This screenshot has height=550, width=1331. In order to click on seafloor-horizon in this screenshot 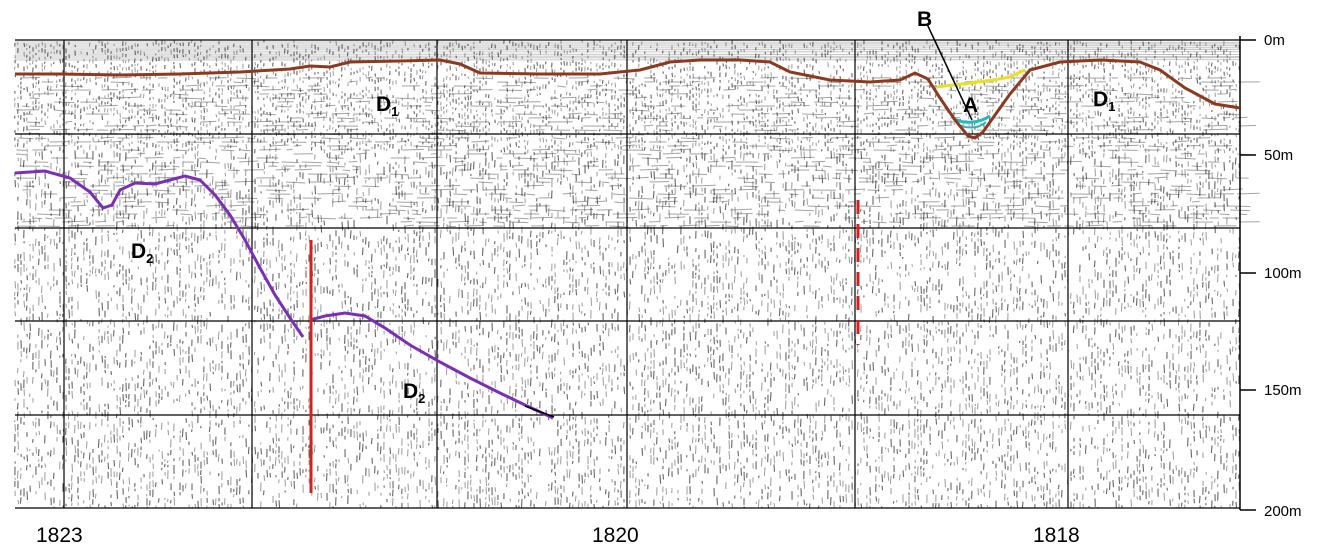, I will do `click(628, 99)`.